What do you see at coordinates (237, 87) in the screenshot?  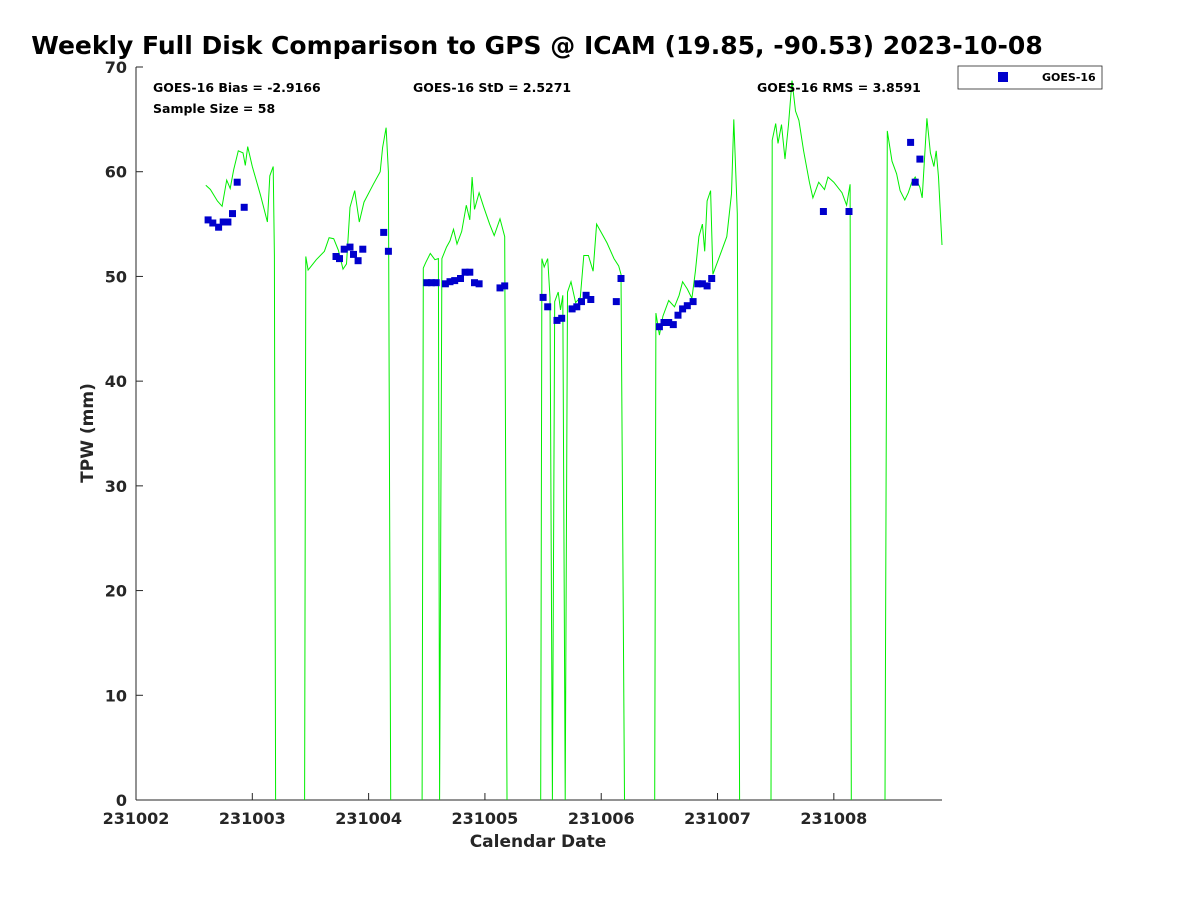 I see `bias-annotation: GOES-16 Bias = -2.9166` at bounding box center [237, 87].